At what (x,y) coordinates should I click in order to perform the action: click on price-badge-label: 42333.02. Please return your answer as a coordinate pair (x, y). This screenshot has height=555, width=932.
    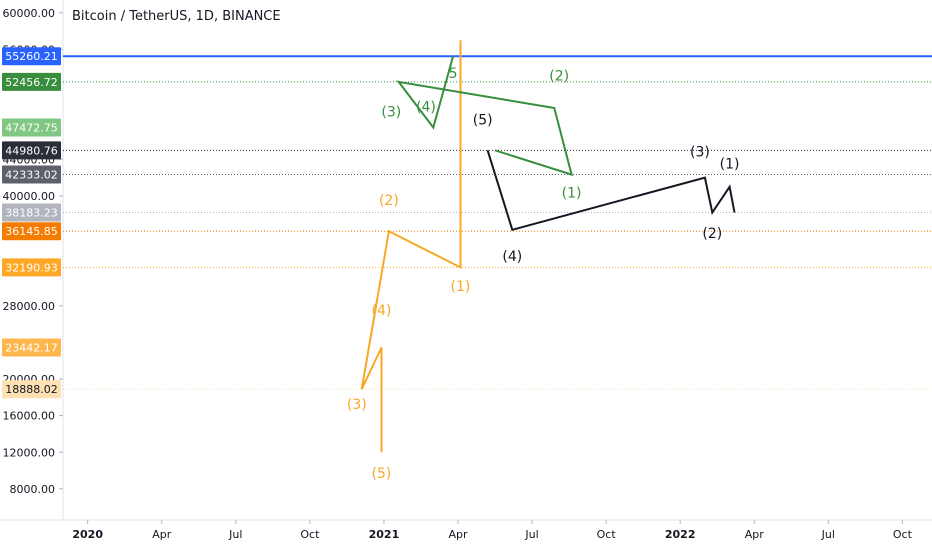
    Looking at the image, I should click on (31, 175).